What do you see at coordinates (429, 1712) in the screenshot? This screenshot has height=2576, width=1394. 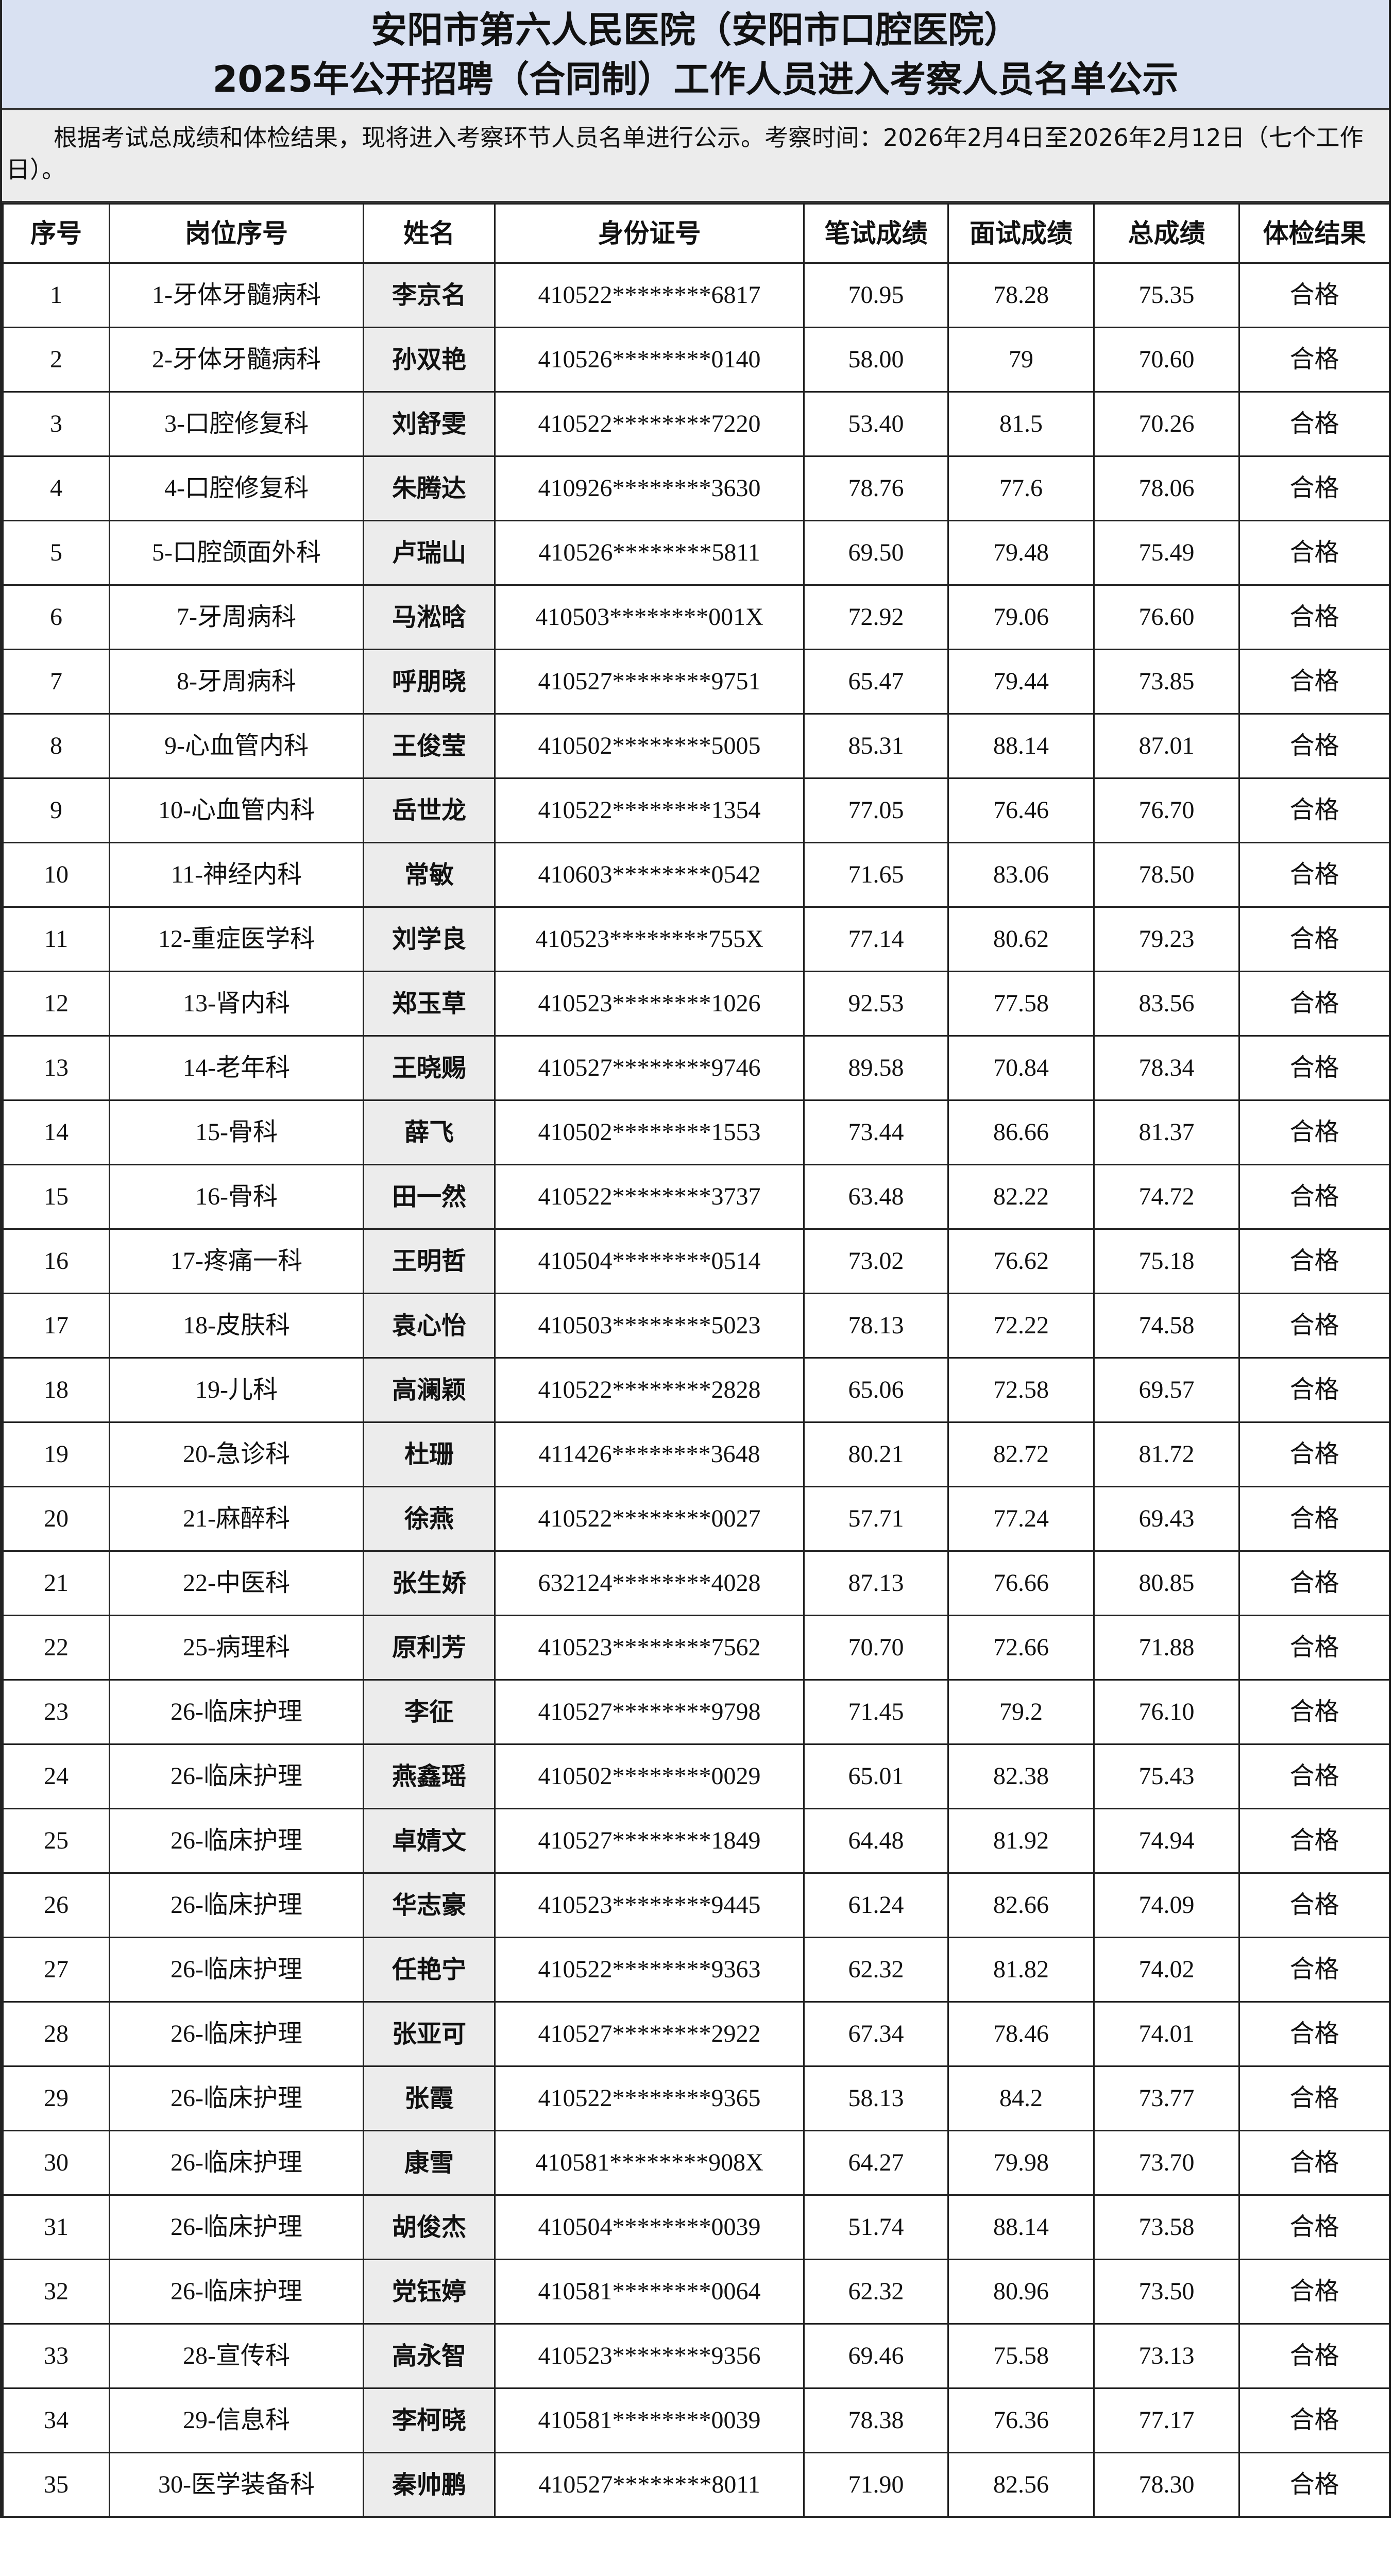 I see `cell-name: 李征` at bounding box center [429, 1712].